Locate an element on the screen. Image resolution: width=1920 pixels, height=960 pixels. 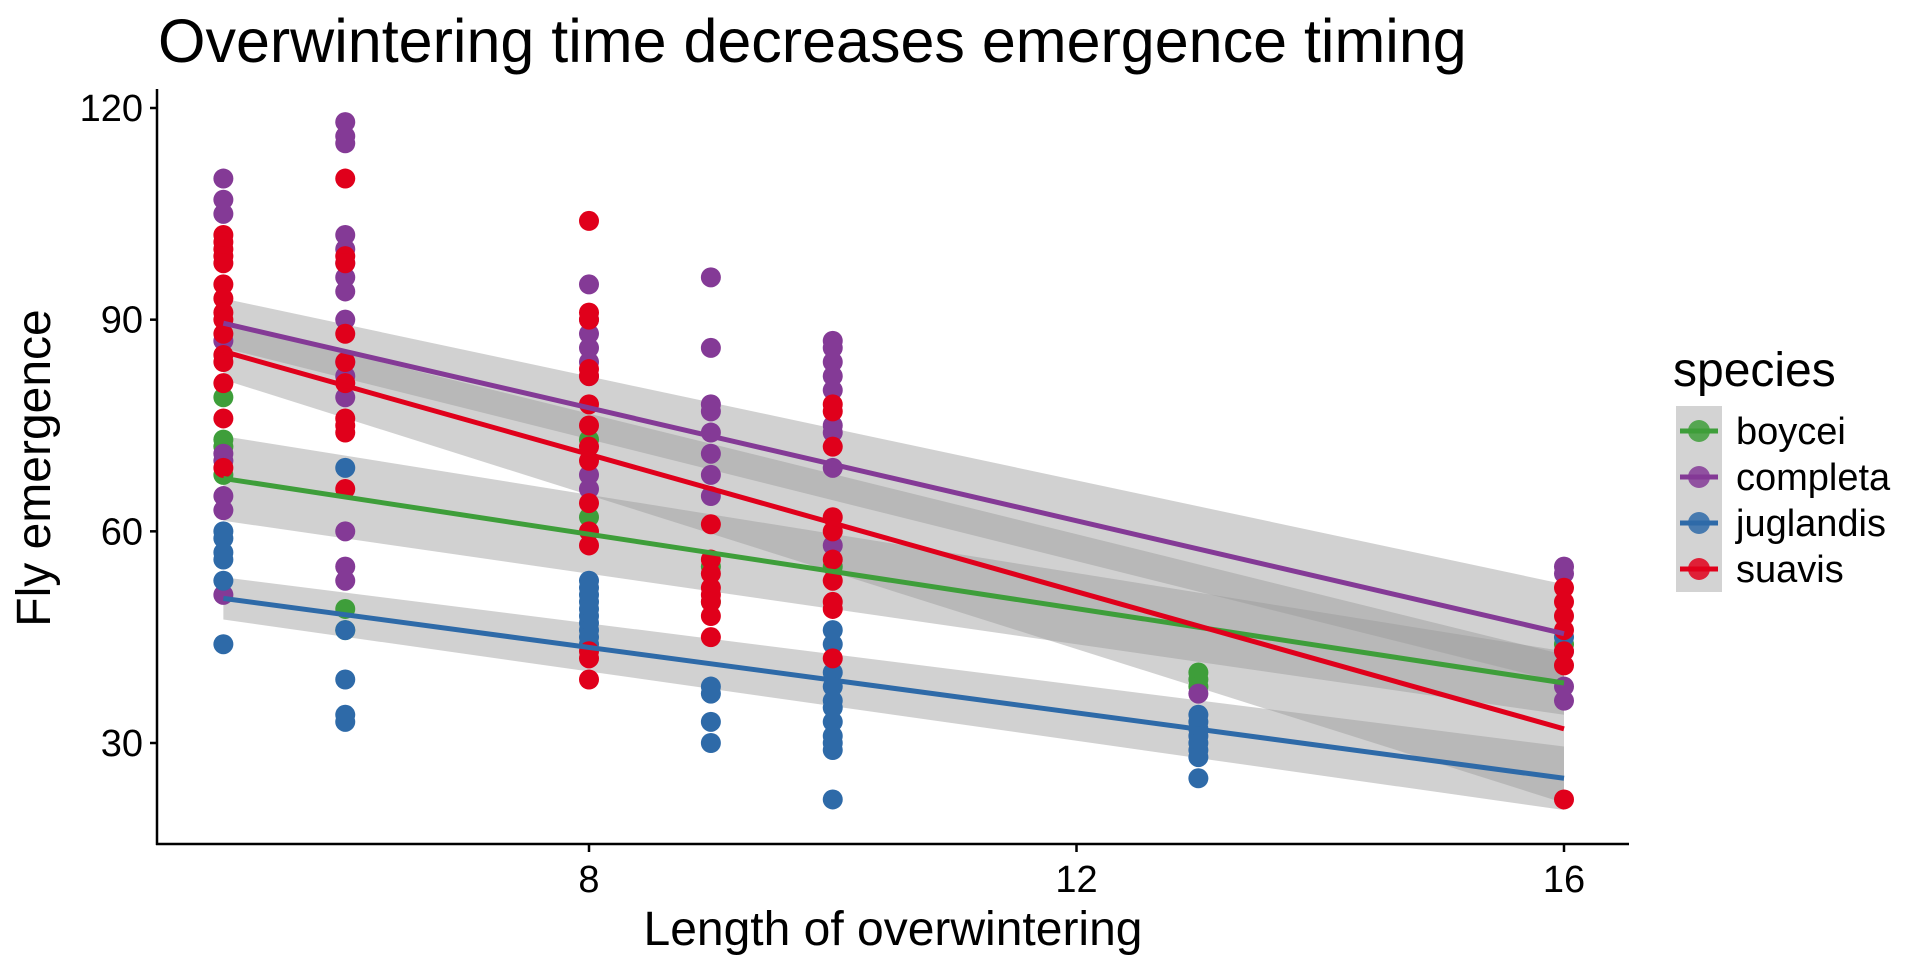
y-tick-label: 30 is located at coordinates (122, 744).